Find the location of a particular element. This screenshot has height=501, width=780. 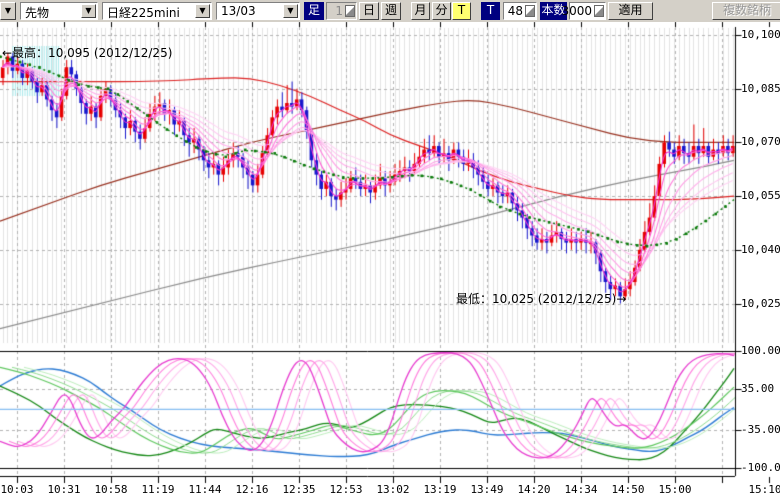

oscillator-axis-label: -100.00 is located at coordinates (760, 467).